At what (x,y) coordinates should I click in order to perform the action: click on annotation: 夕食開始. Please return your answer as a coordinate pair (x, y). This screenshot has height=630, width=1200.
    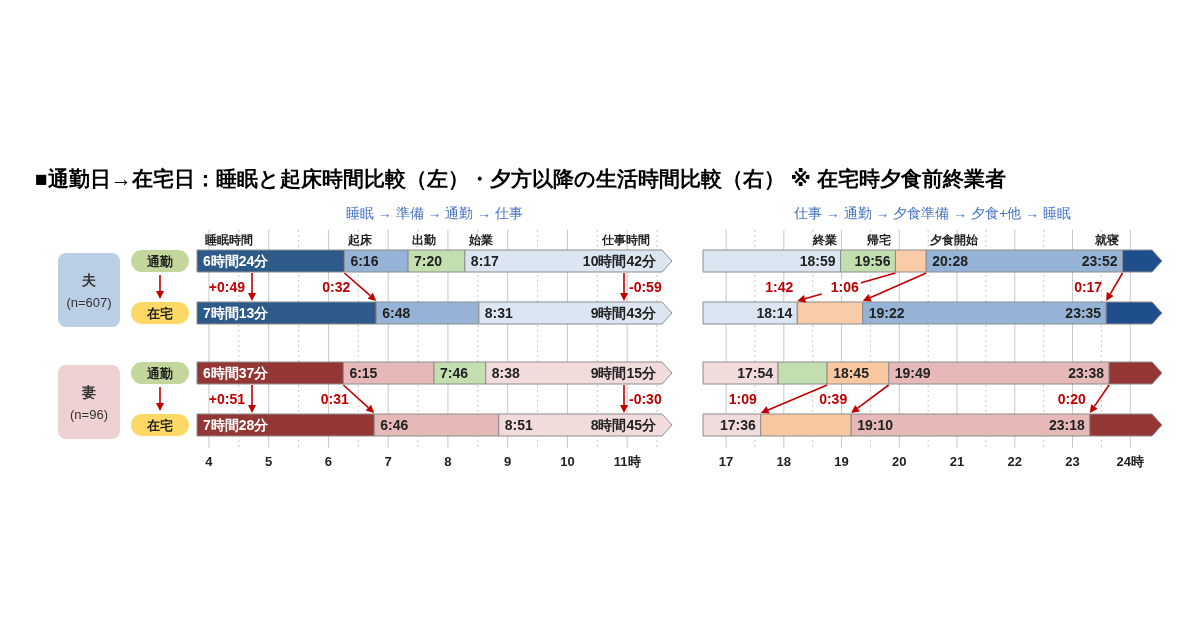
    Looking at the image, I should click on (954, 240).